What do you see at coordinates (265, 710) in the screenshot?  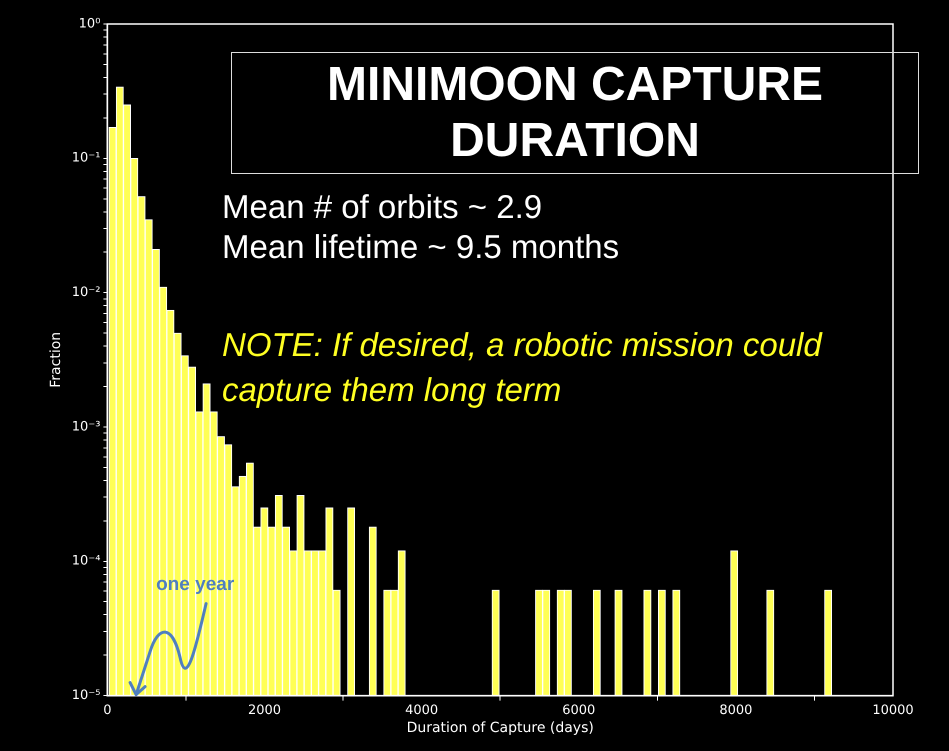 I see `x-tick-label: 2000` at bounding box center [265, 710].